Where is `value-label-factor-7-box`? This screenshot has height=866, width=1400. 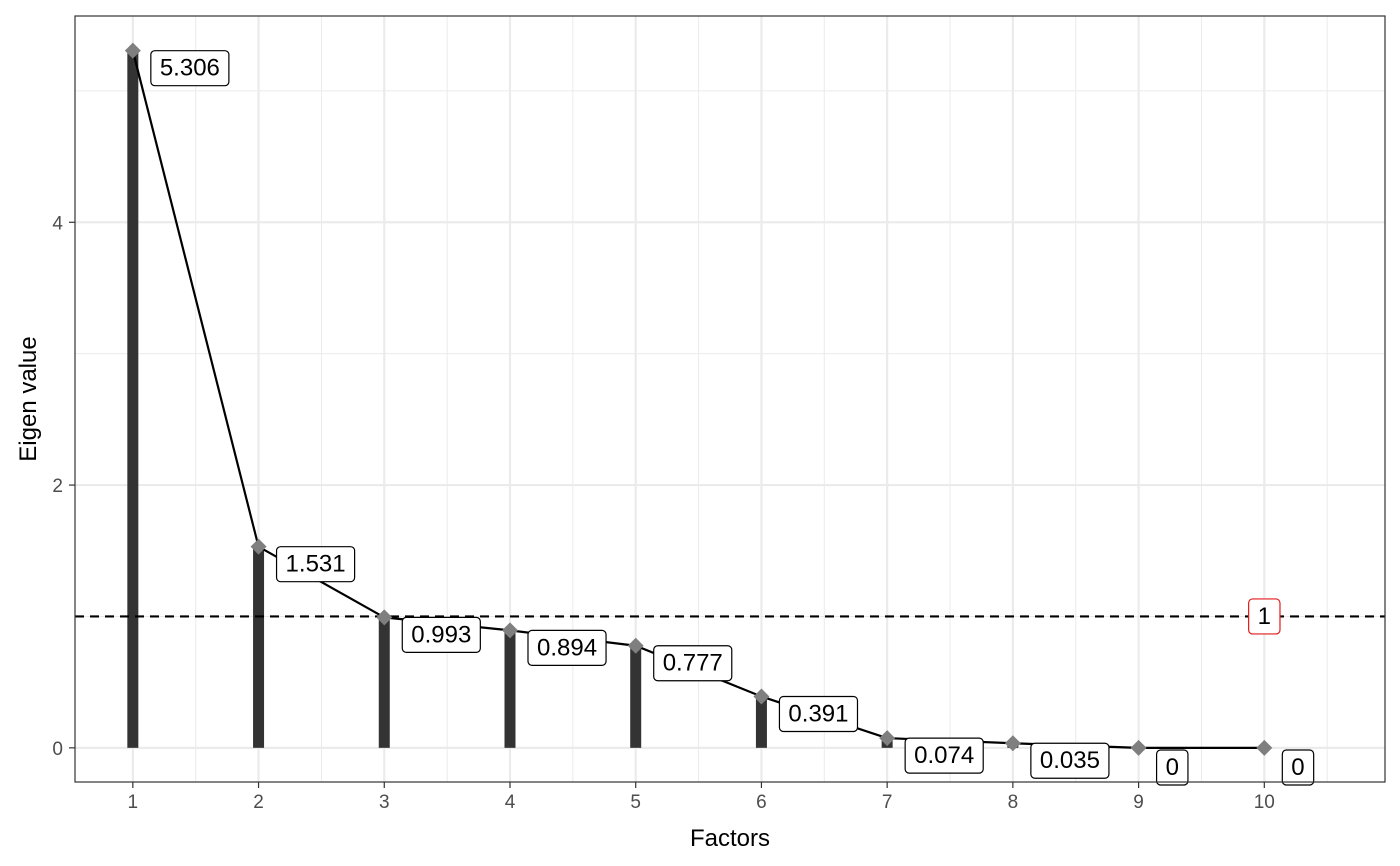 value-label-factor-7-box is located at coordinates (944, 755).